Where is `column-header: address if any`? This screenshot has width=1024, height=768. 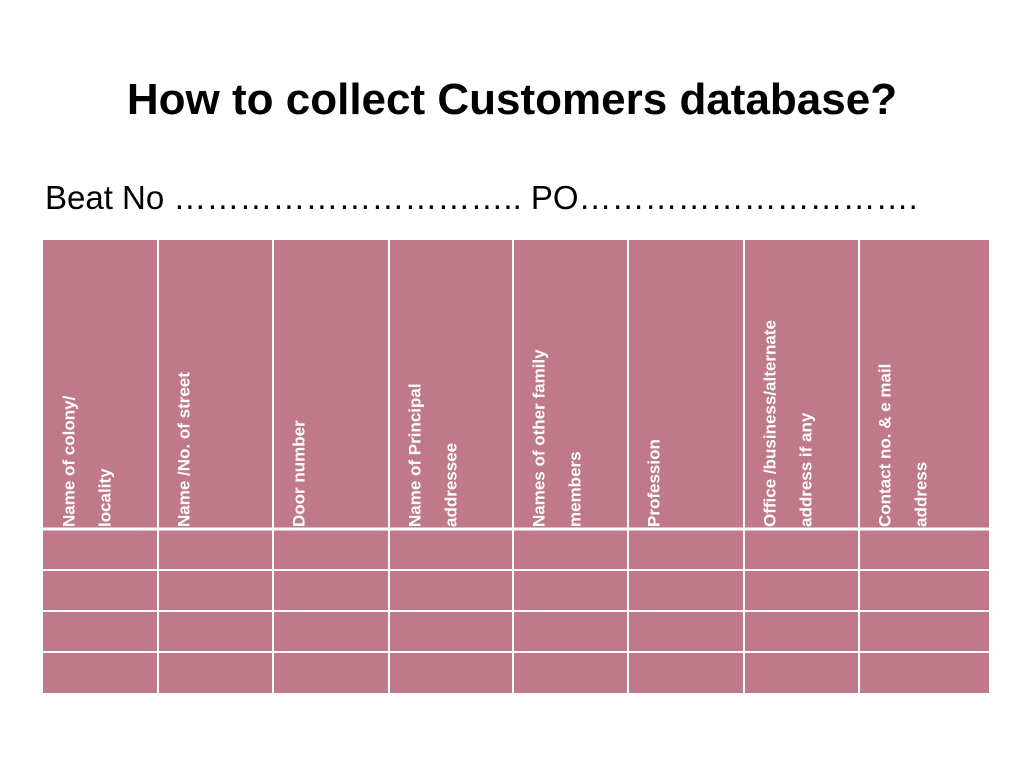
column-header: address if any is located at coordinates (805, 469).